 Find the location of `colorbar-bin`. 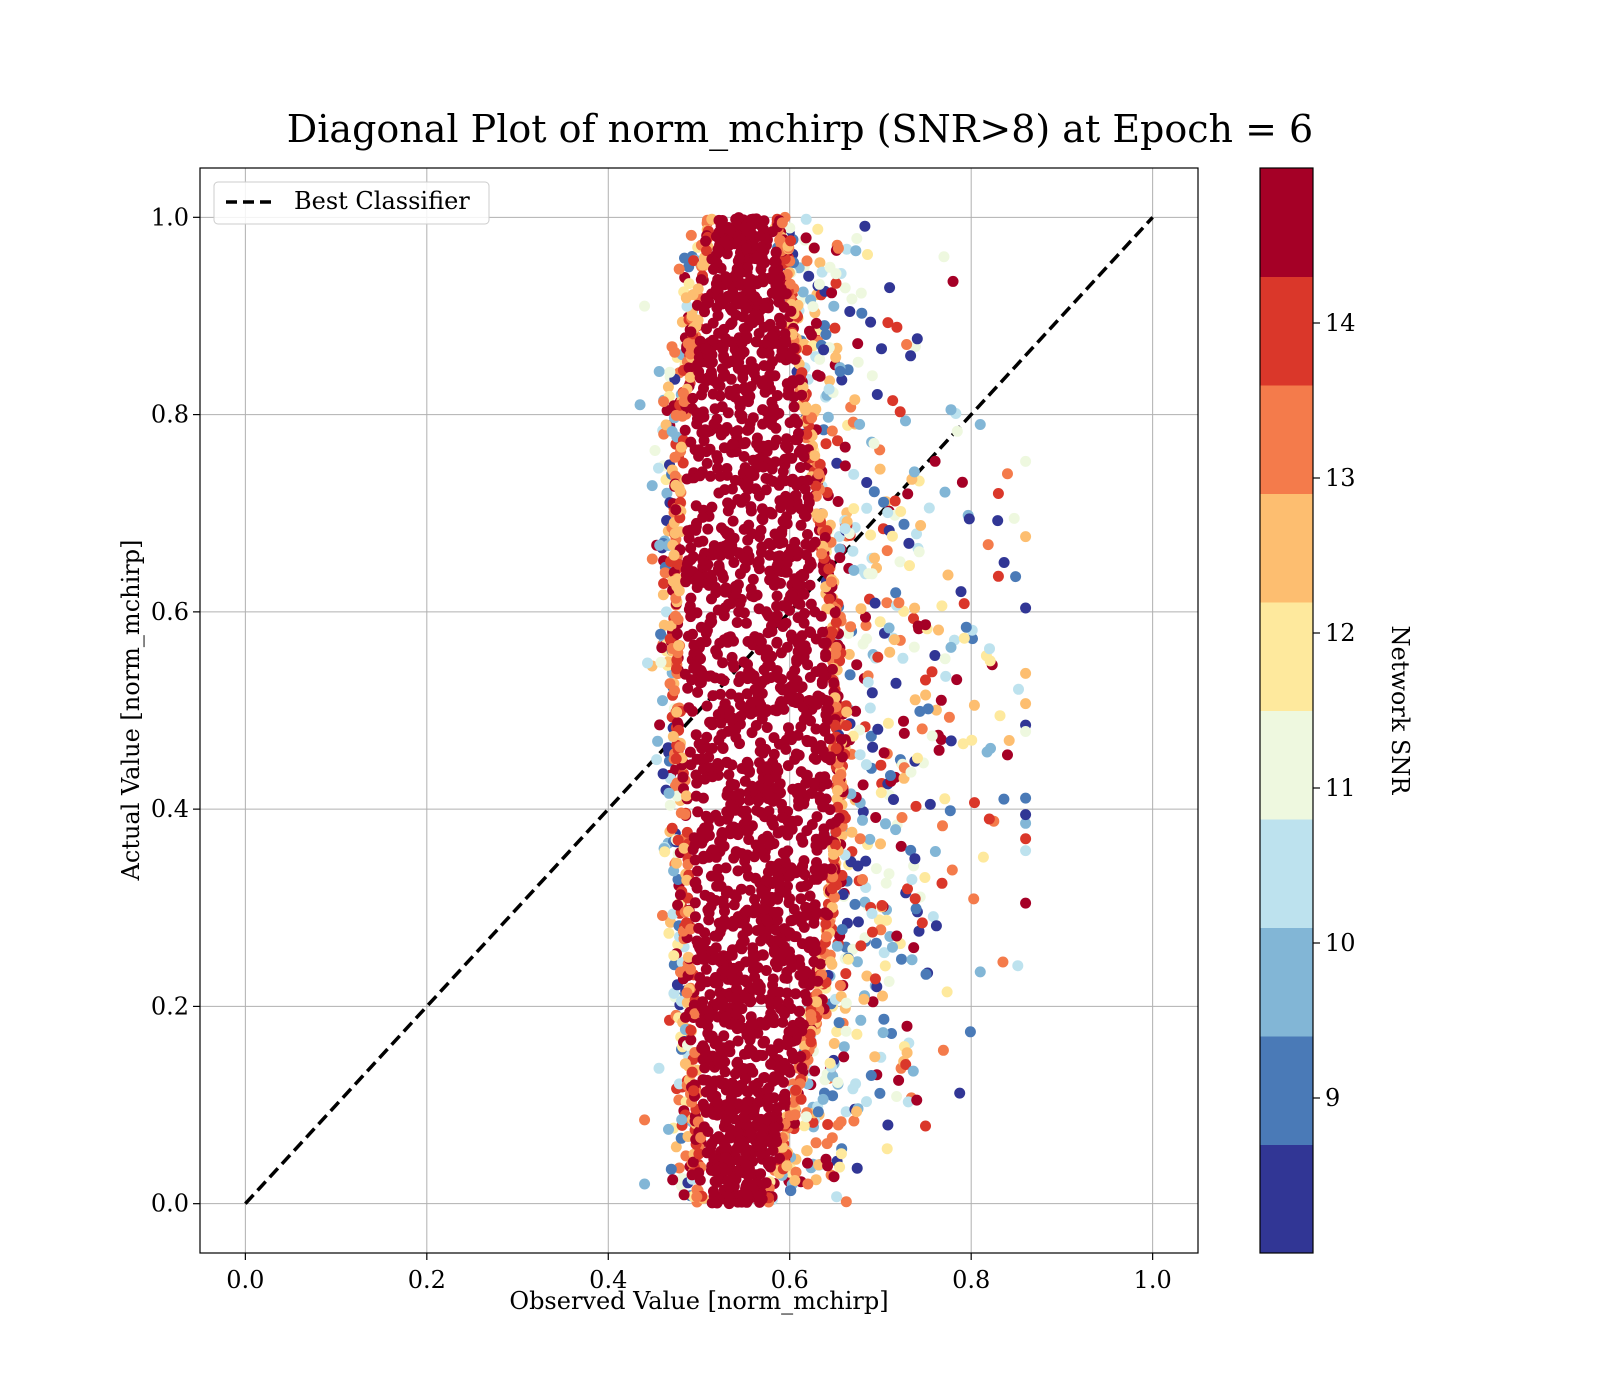

colorbar-bin is located at coordinates (1286, 1090).